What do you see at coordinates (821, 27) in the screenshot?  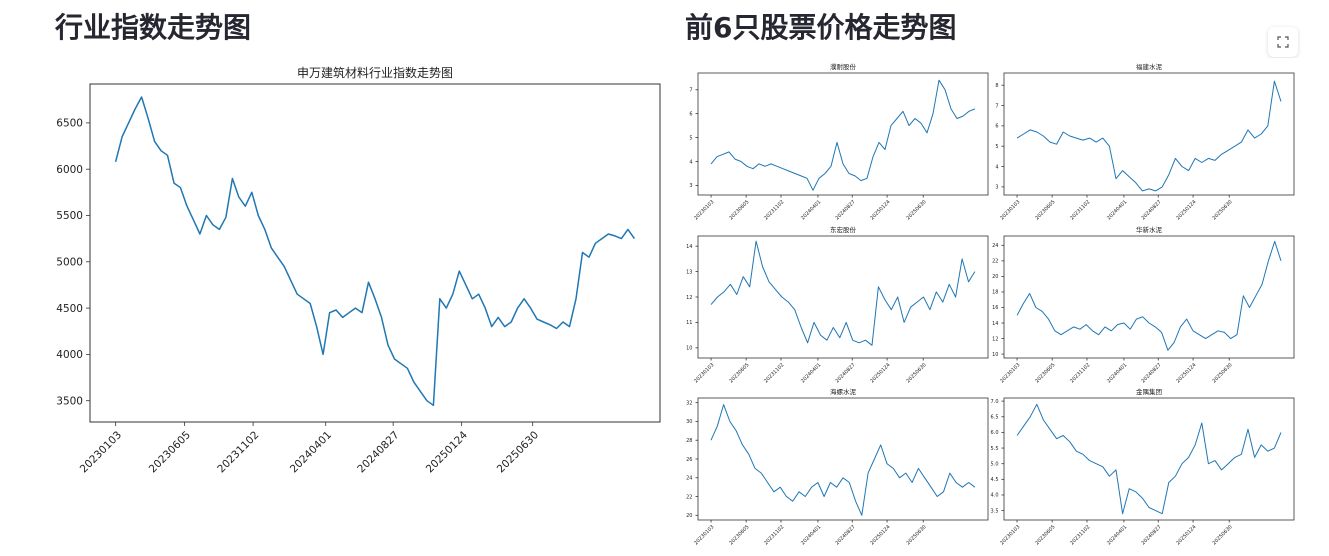 I see `page-heading-top6-stocks: 前6只股票价格走势图` at bounding box center [821, 27].